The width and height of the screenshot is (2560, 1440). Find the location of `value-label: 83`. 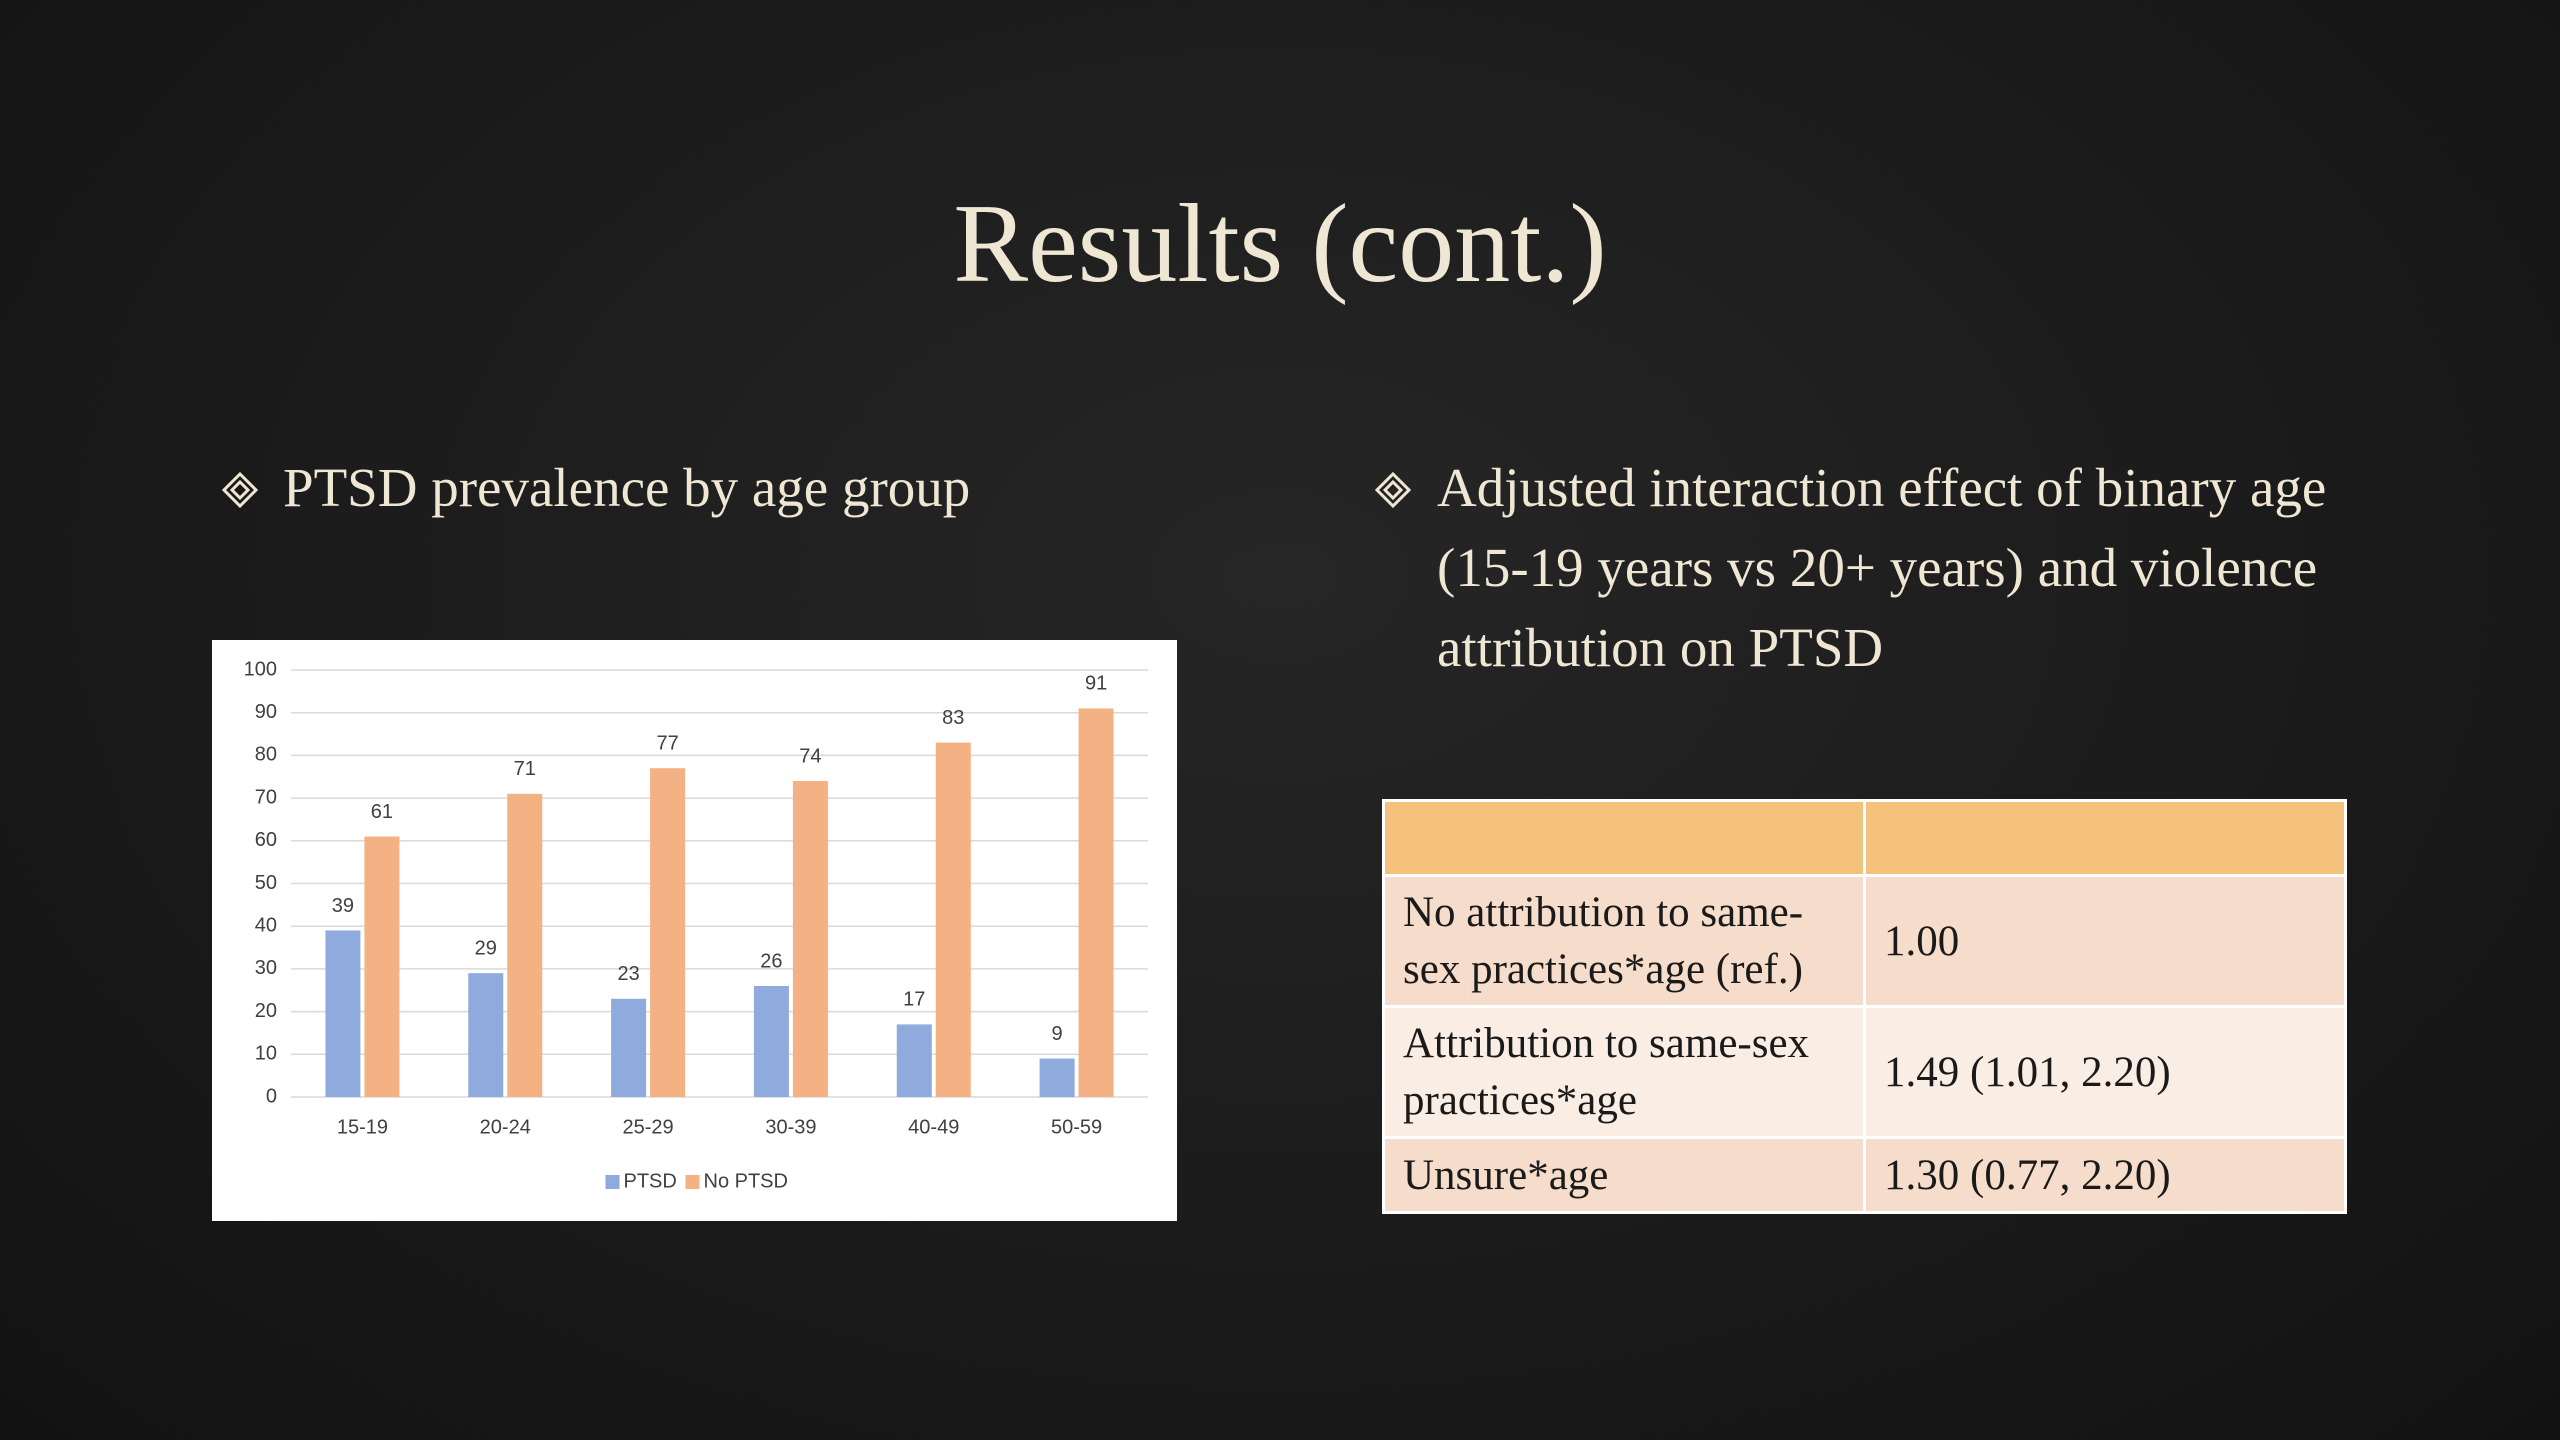

value-label: 83 is located at coordinates (953, 718).